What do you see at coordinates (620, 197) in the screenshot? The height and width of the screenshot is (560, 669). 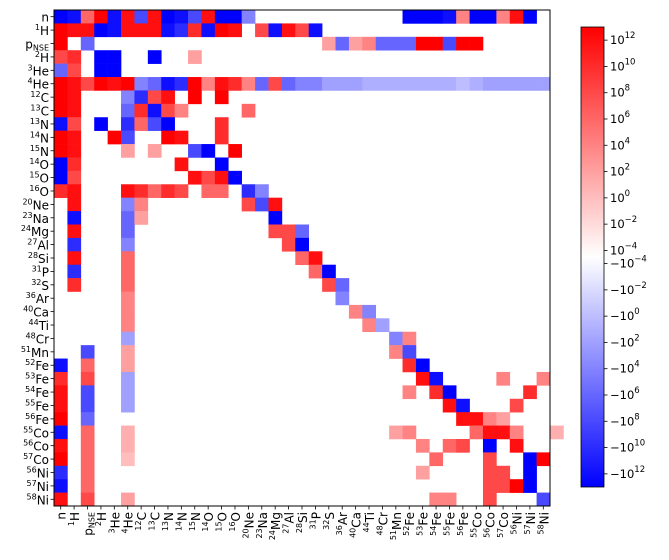 I see `colorbar-tick-label: 10⁰` at bounding box center [620, 197].